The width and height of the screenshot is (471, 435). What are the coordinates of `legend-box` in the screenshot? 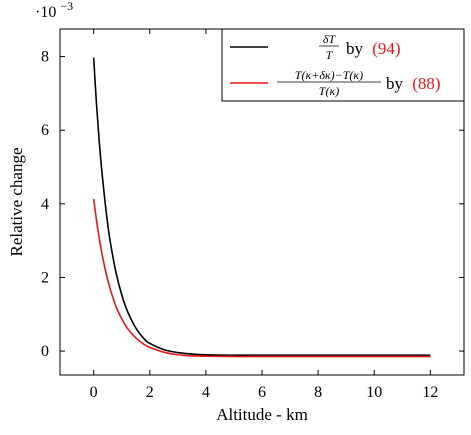 It's located at (343, 65).